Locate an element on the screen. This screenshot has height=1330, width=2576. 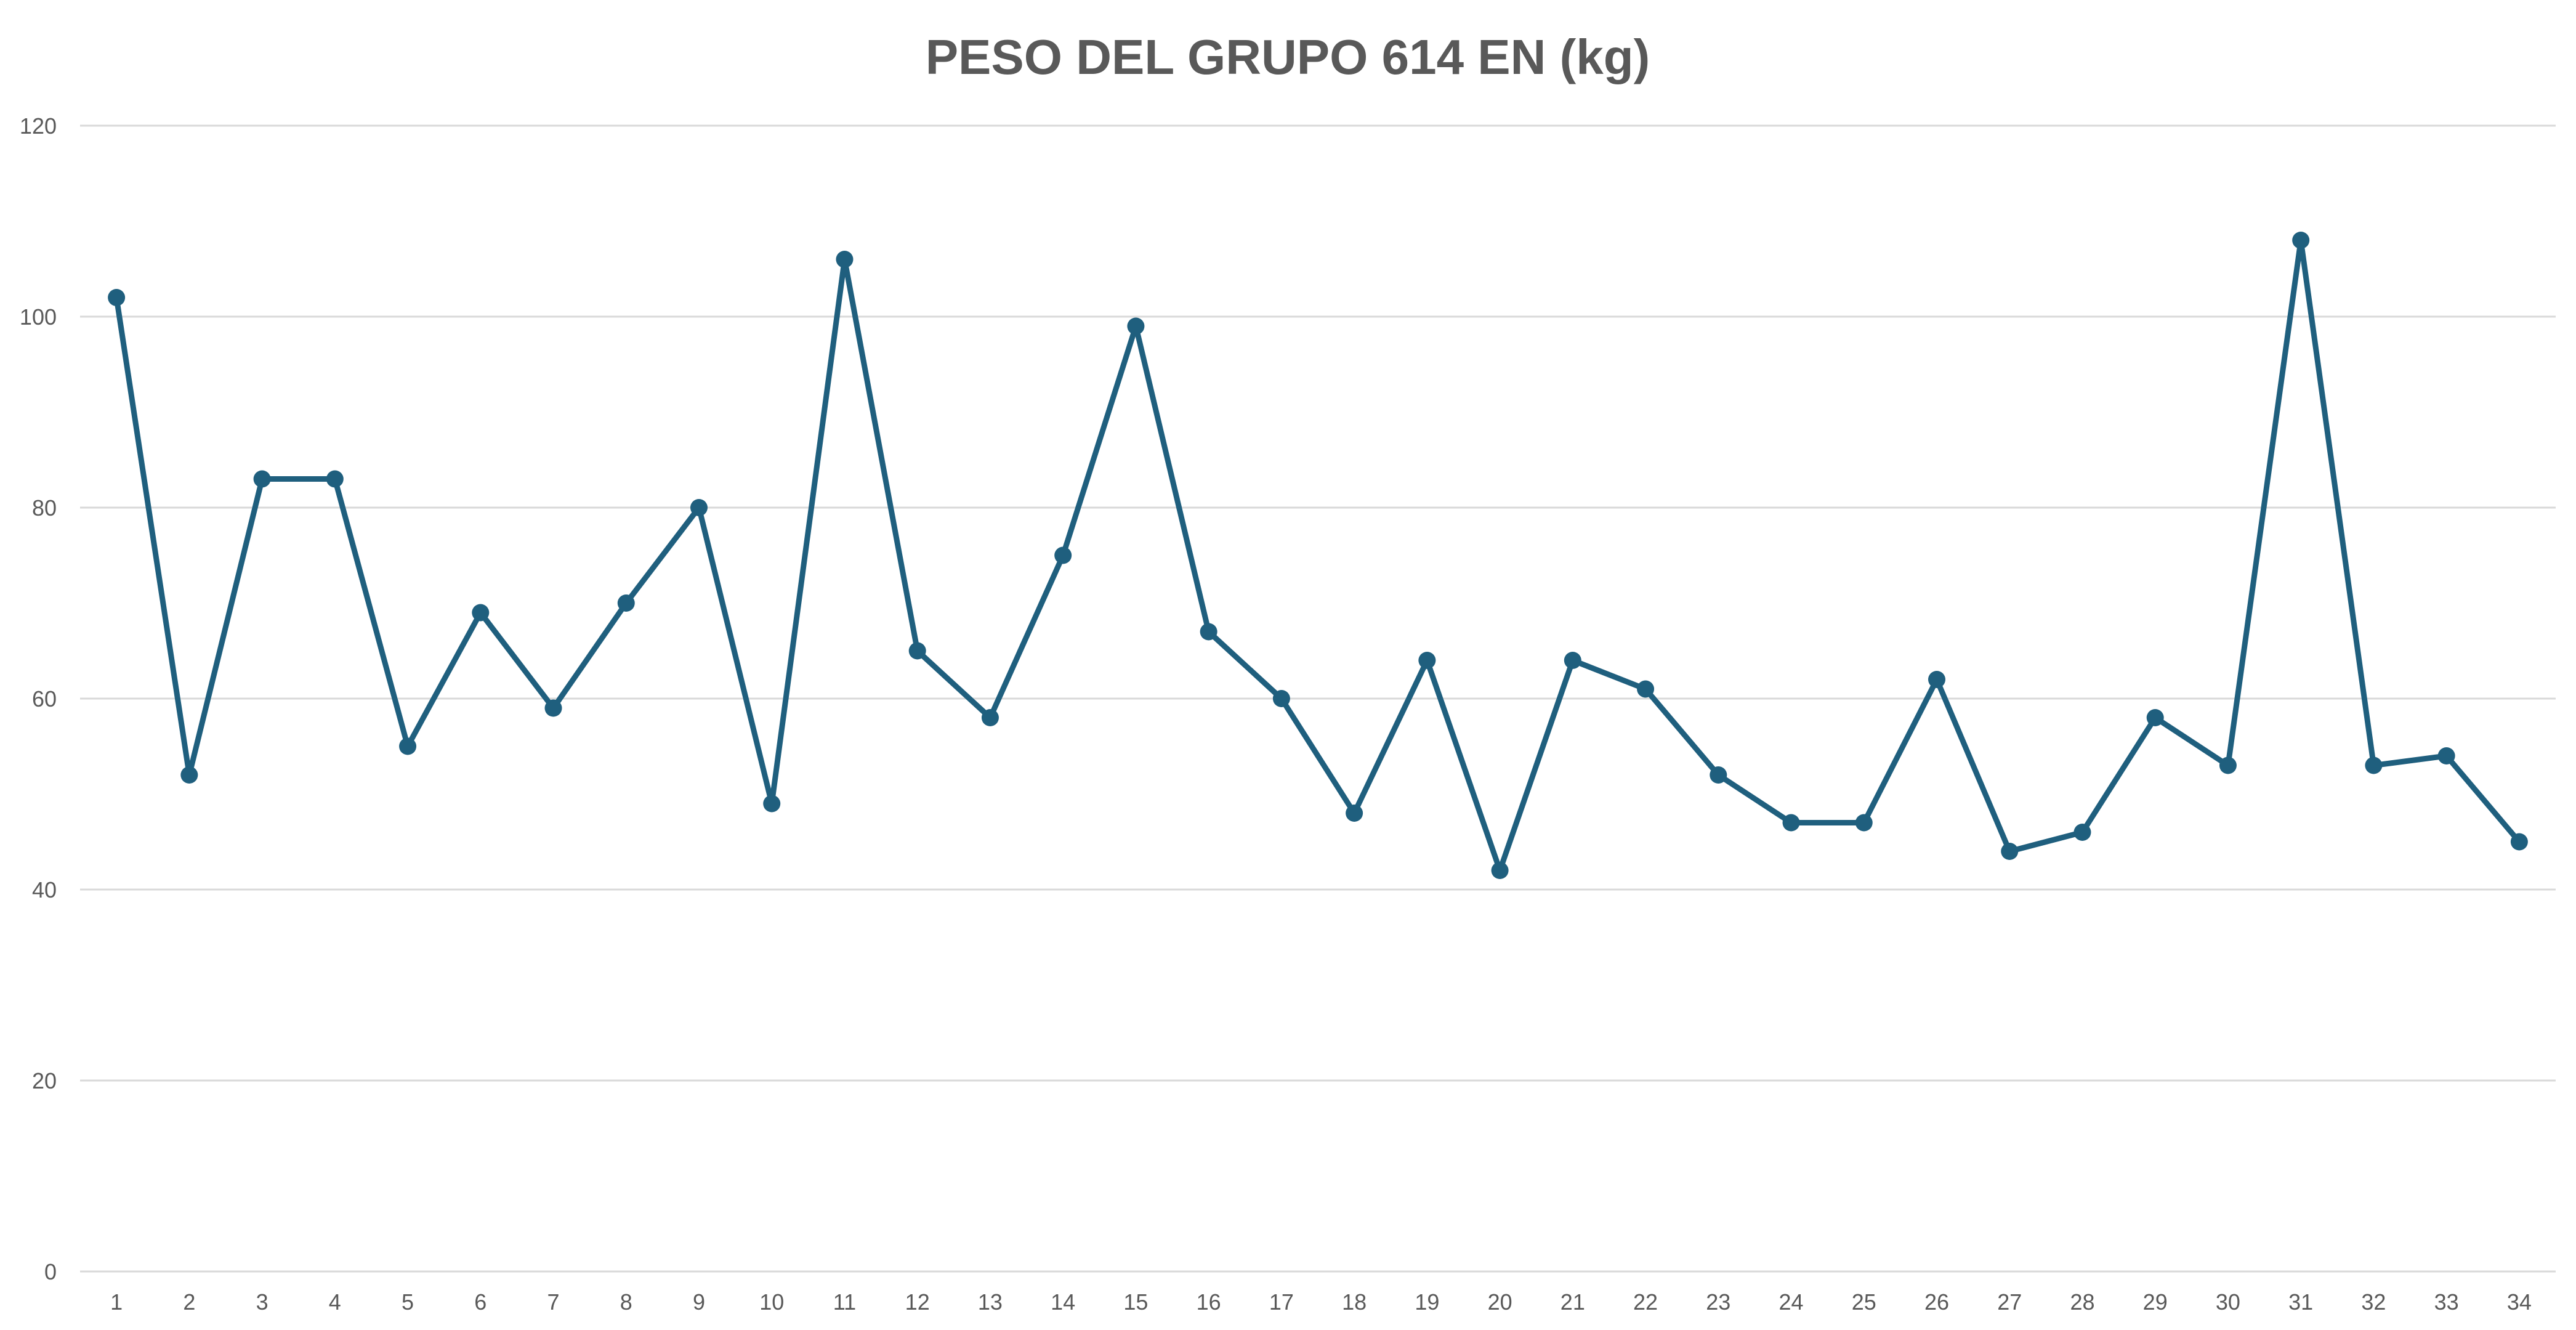
y-tick-label: 80 is located at coordinates (44, 508).